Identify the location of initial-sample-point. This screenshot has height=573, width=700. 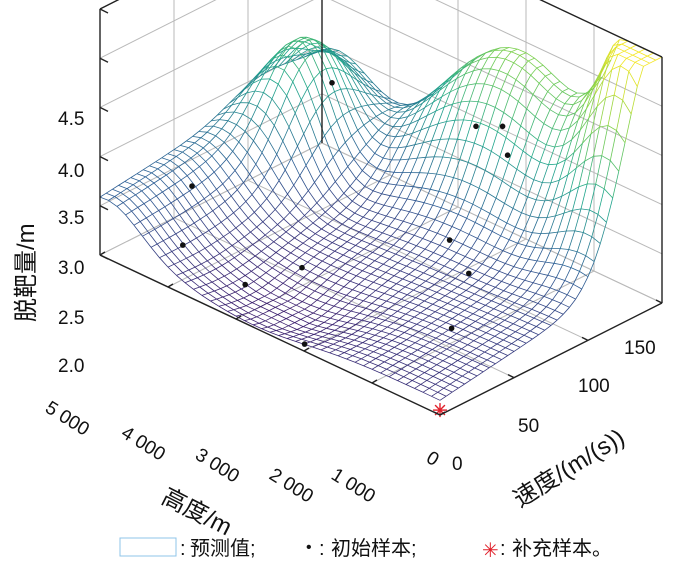
(192, 186).